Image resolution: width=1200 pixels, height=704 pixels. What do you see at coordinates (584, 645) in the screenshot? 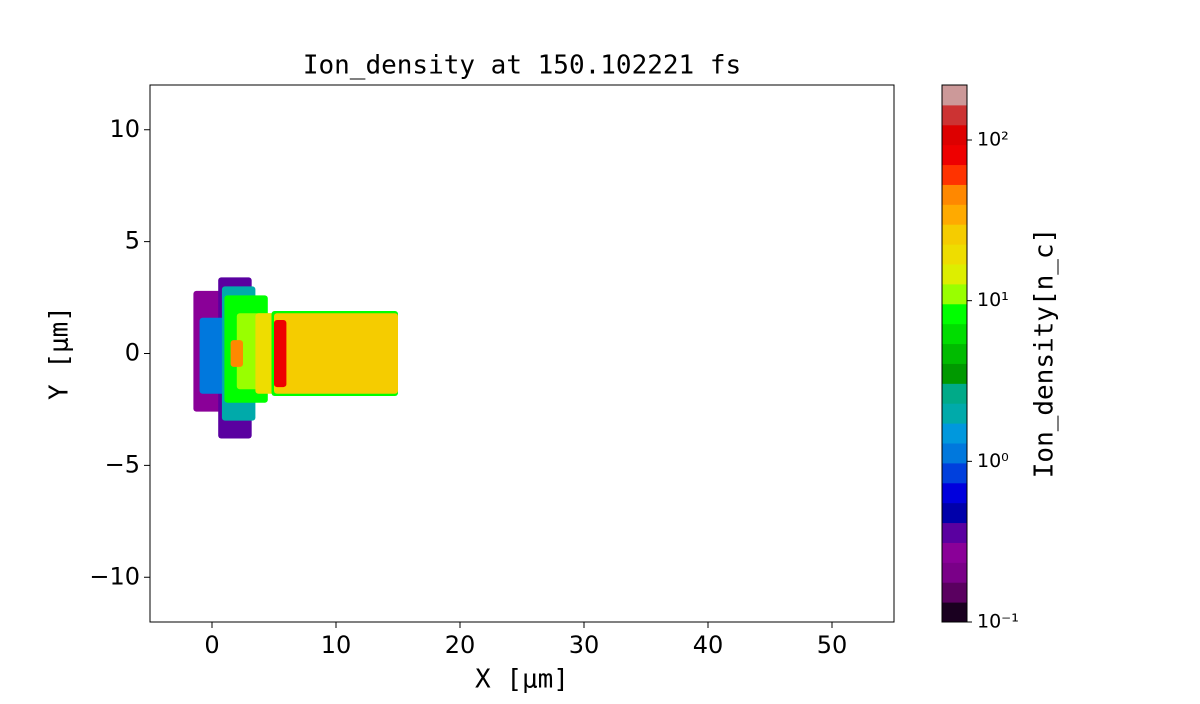
I see `x-tick-label: 30` at bounding box center [584, 645].